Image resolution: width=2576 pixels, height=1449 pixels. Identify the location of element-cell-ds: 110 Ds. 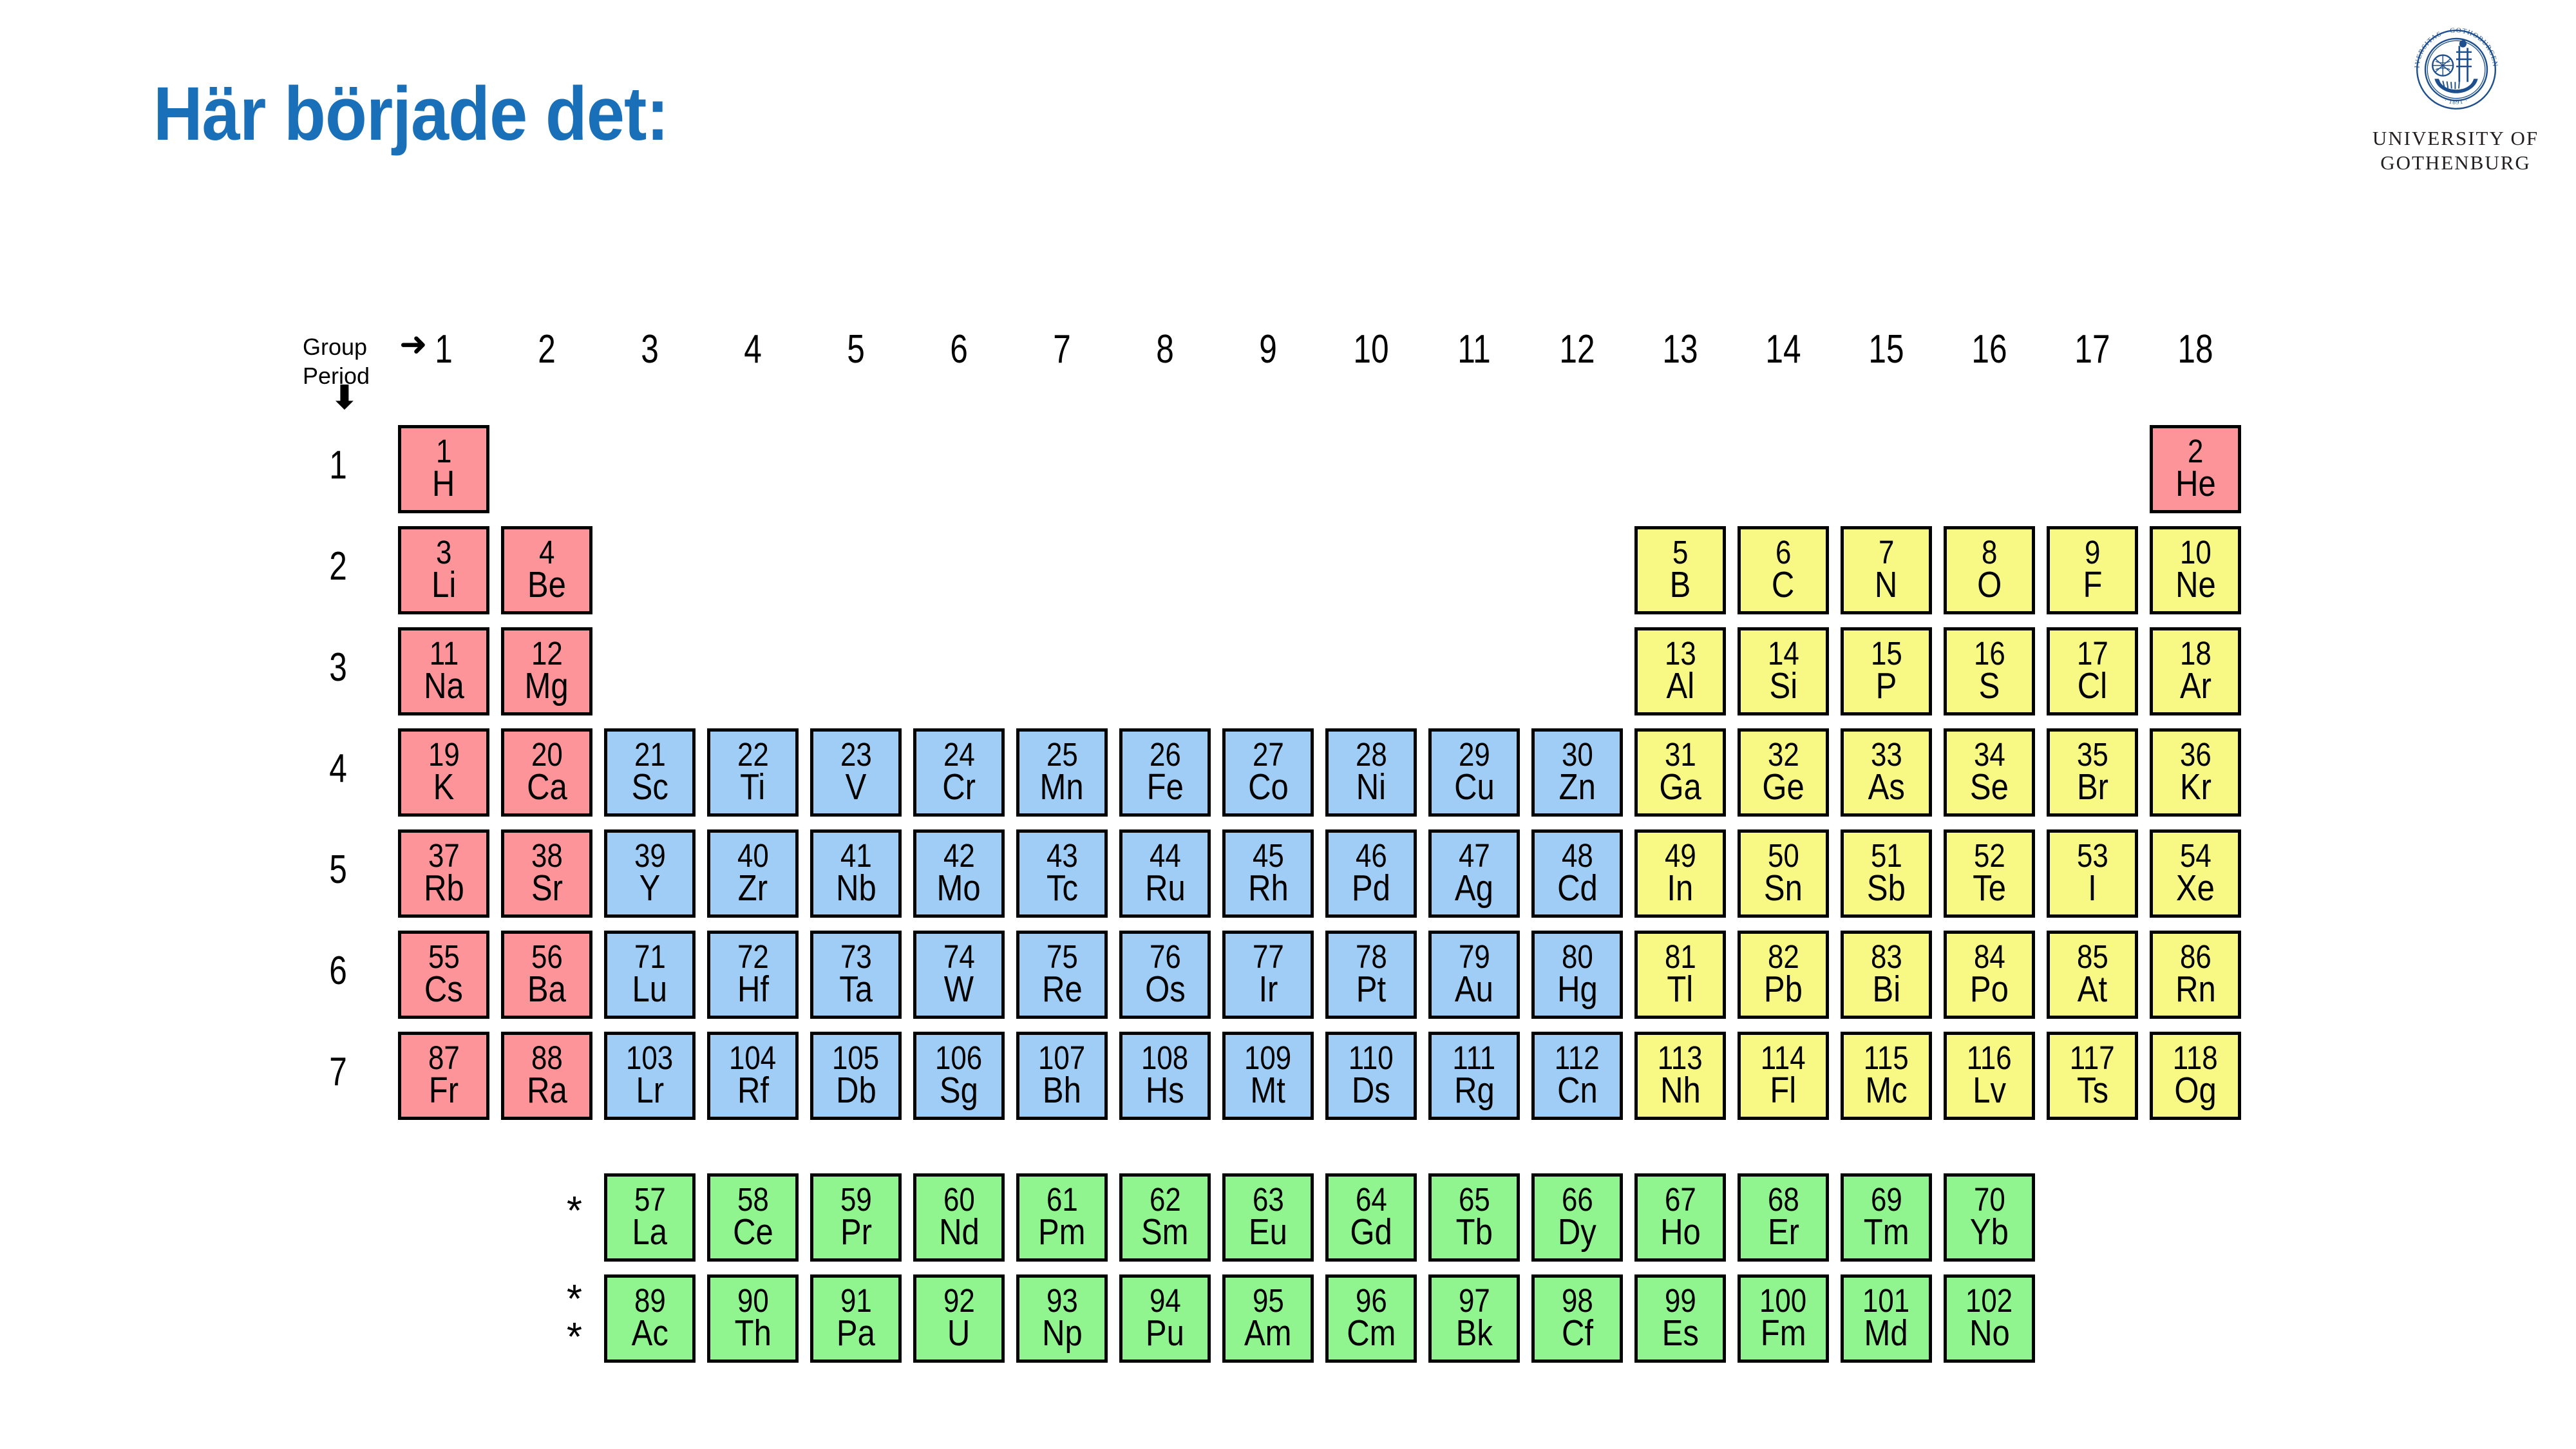
(1371, 1076).